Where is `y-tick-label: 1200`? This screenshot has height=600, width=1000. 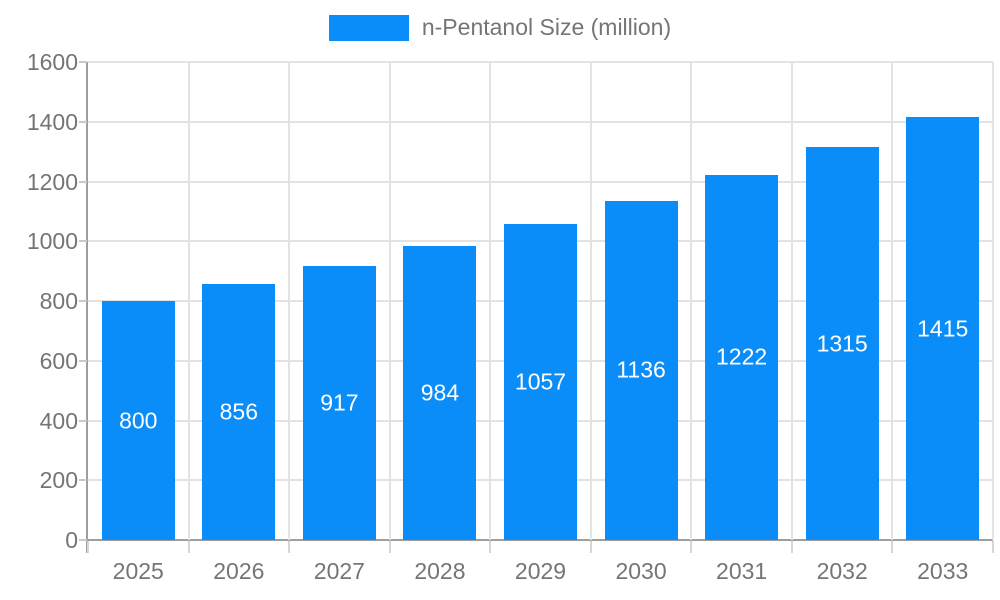
y-tick-label: 1200 is located at coordinates (52, 181).